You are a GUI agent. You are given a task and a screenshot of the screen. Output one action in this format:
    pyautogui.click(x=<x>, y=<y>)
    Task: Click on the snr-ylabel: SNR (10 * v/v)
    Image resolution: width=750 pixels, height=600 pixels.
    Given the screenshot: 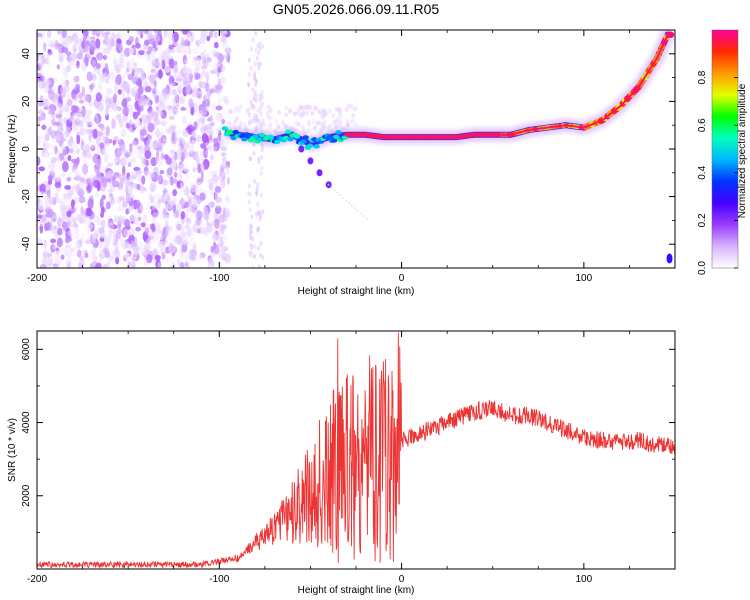 What is the action you would take?
    pyautogui.click(x=12, y=450)
    